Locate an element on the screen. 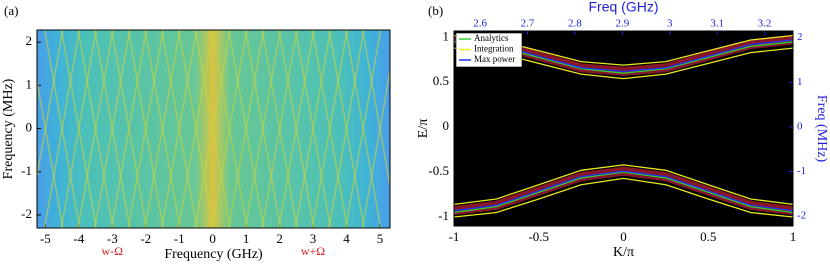 Image resolution: width=830 pixels, height=270 pixels. y-tick-label: 0.5 is located at coordinates (441, 80).